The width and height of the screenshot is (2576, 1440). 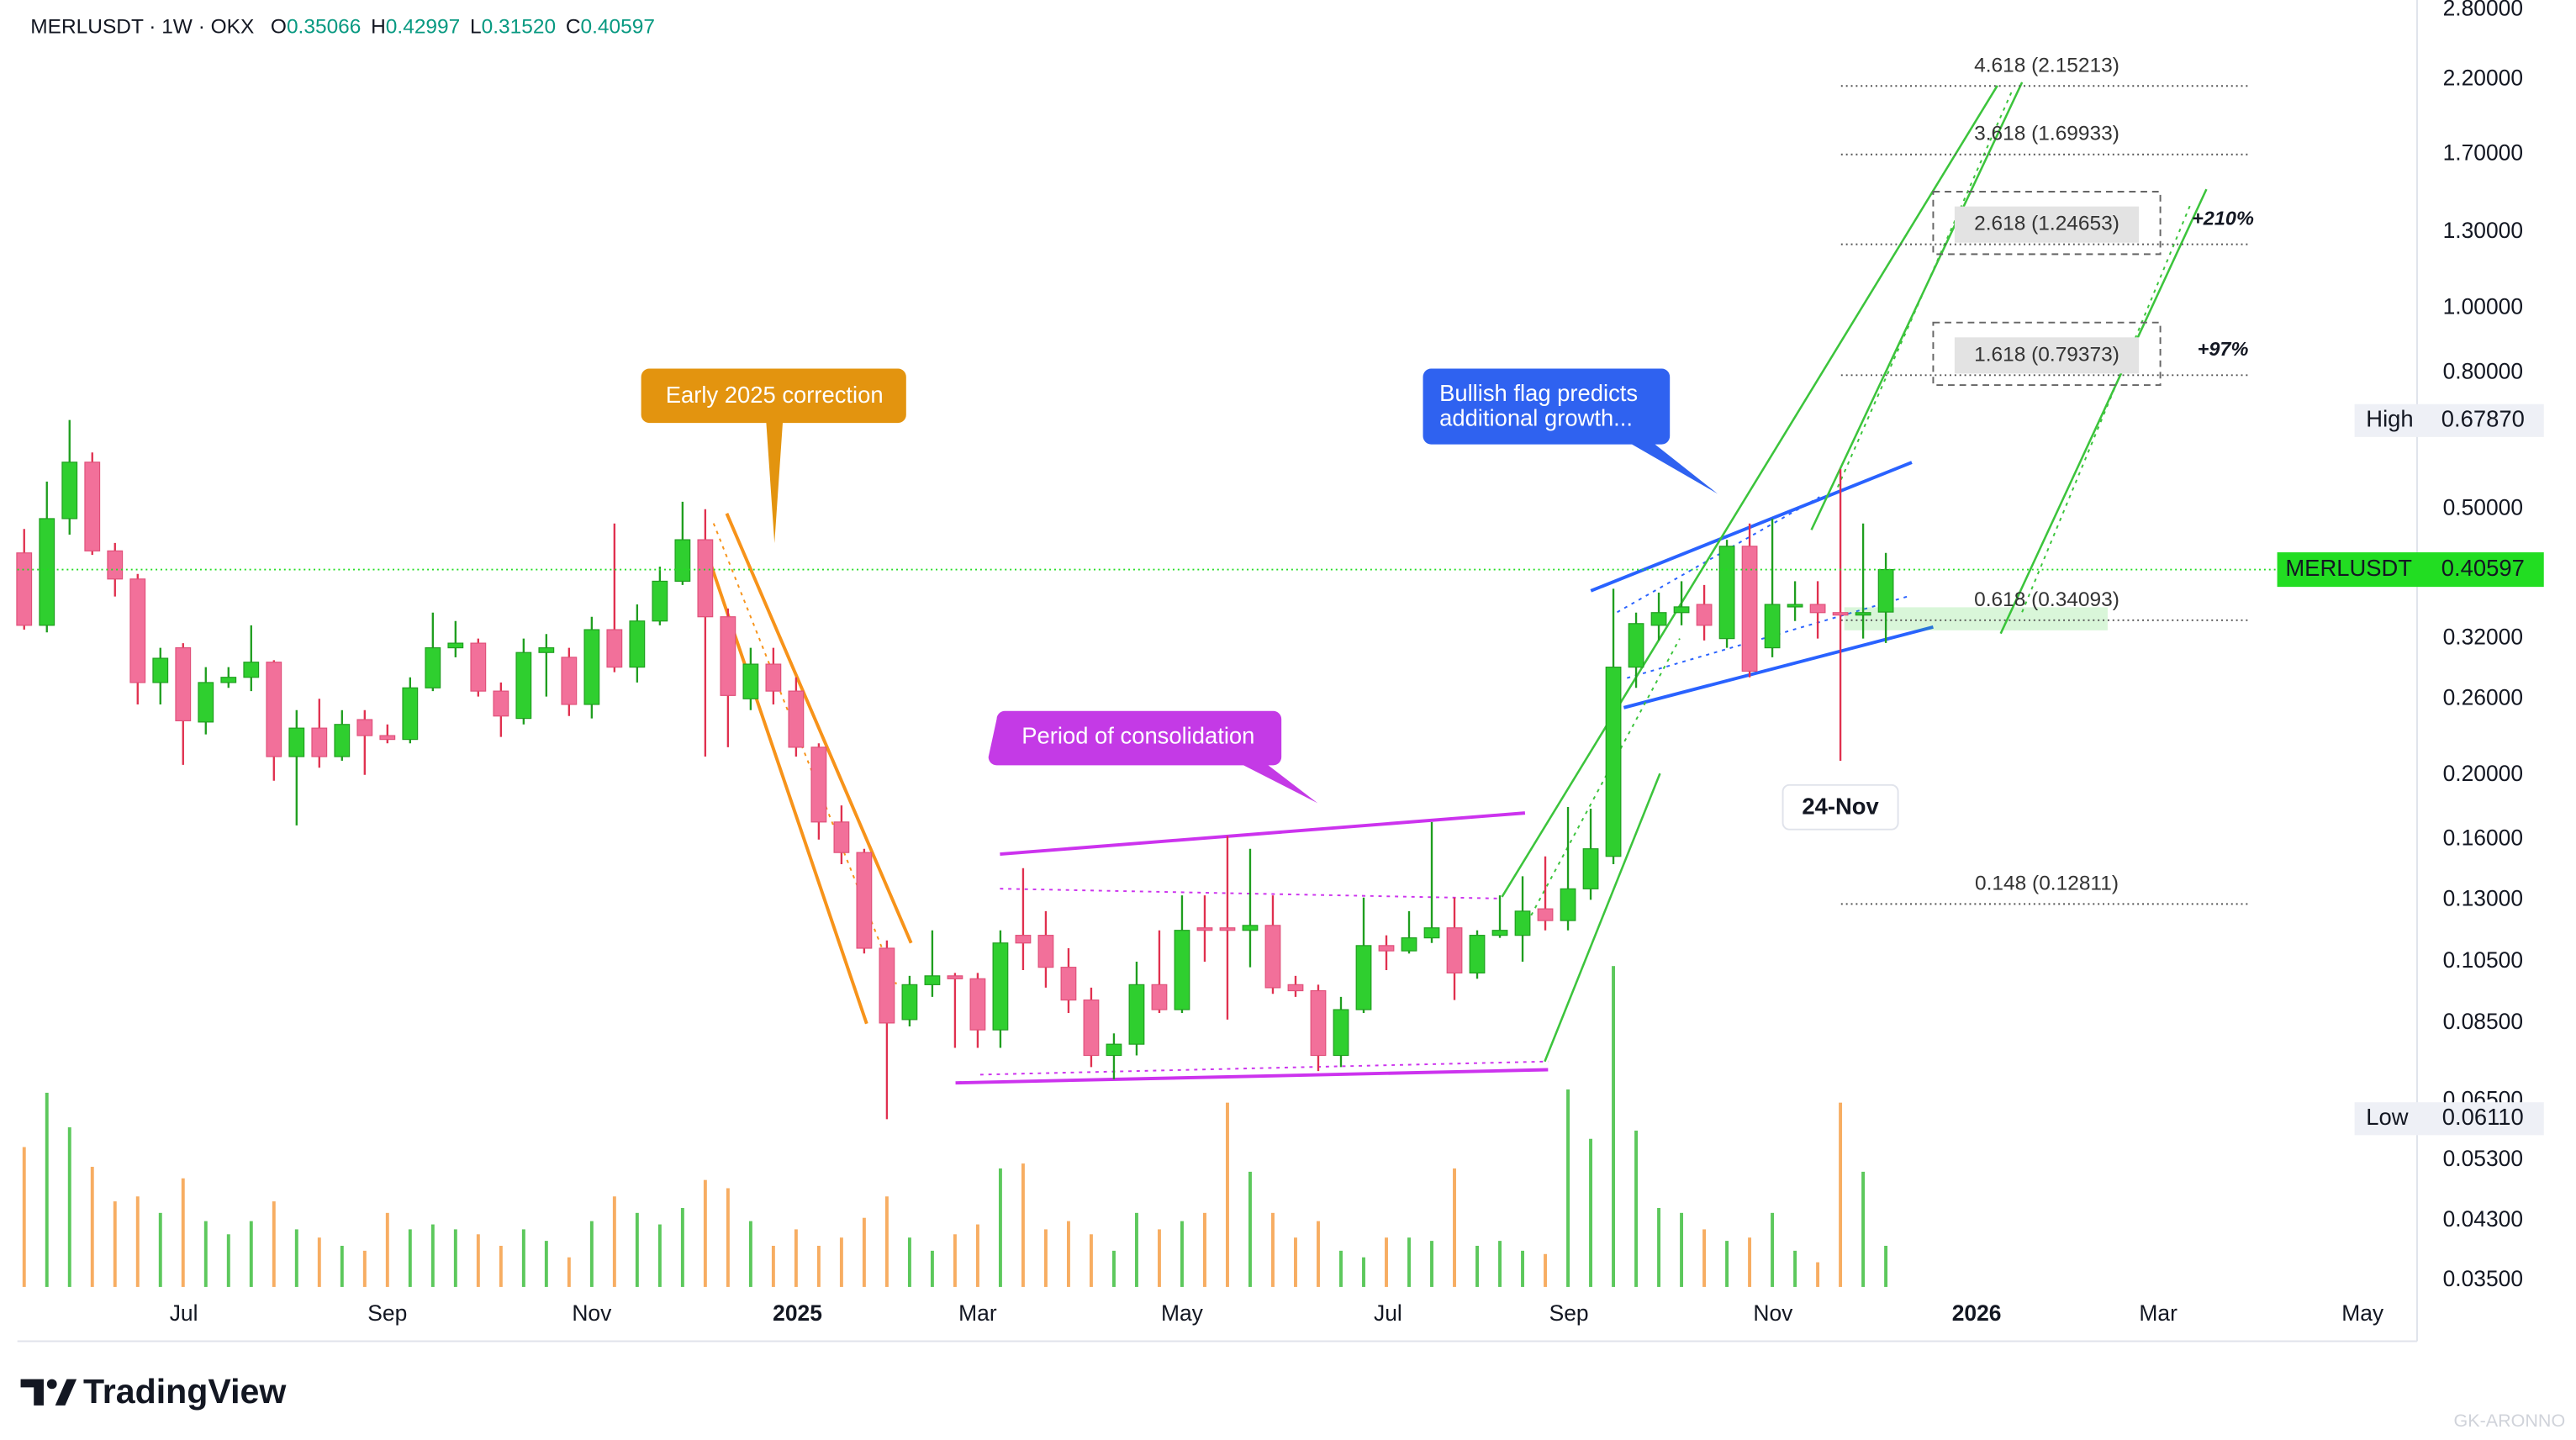 I want to click on y-tick-label: 2.80000, so click(x=2483, y=10).